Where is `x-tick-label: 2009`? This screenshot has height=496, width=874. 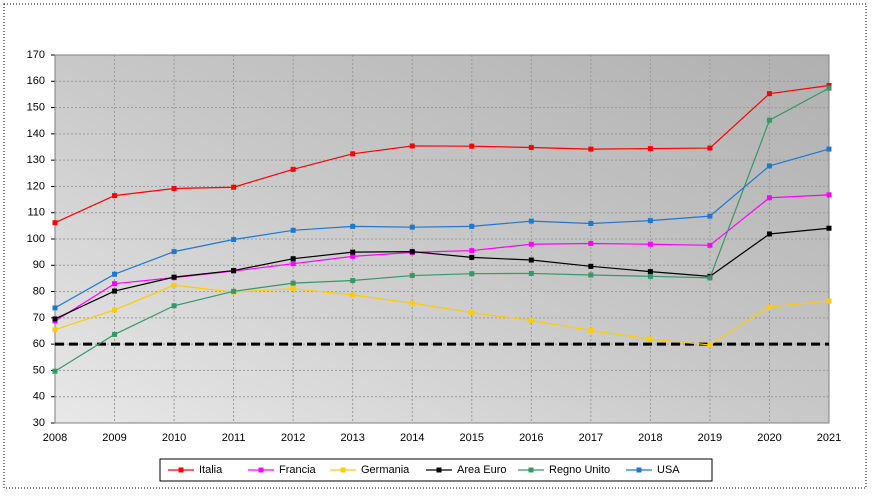
x-tick-label: 2009 is located at coordinates (114, 438).